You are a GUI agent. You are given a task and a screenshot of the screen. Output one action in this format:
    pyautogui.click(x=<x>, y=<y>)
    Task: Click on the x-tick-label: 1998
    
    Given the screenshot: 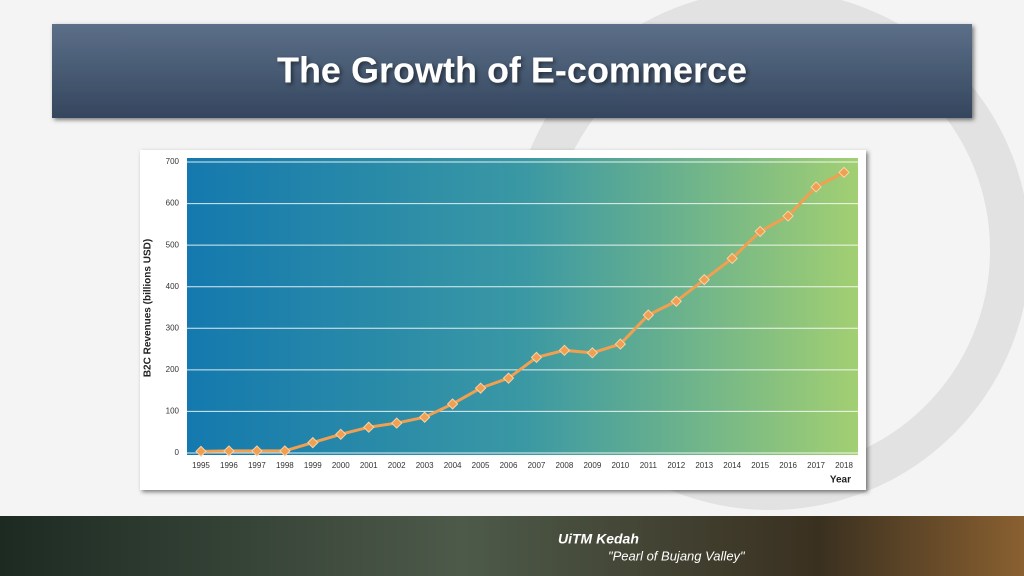 What is the action you would take?
    pyautogui.click(x=285, y=465)
    